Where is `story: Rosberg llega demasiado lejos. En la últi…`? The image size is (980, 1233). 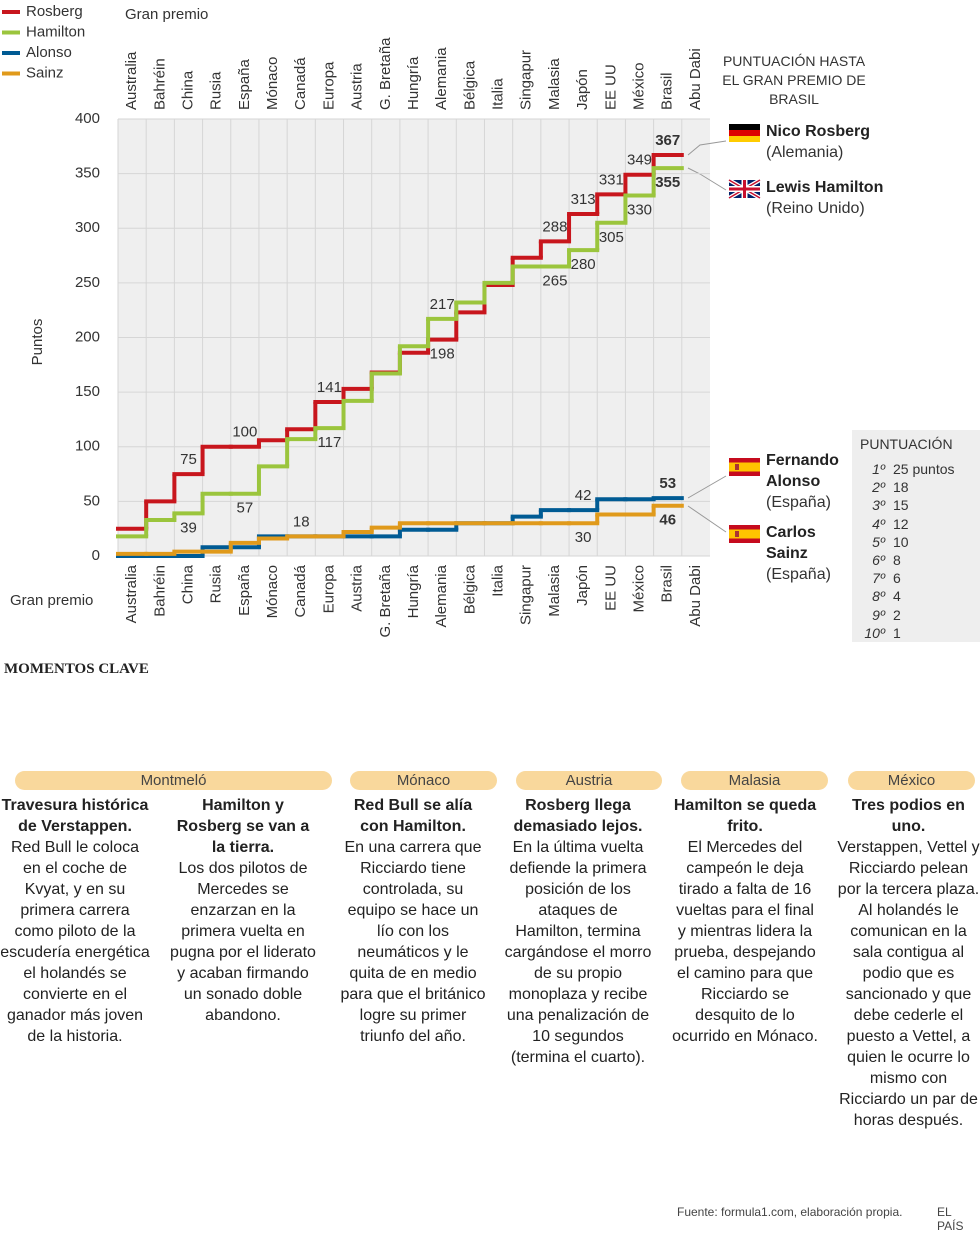 story: Rosberg llega demasiado lejos. En la últi… is located at coordinates (578, 931).